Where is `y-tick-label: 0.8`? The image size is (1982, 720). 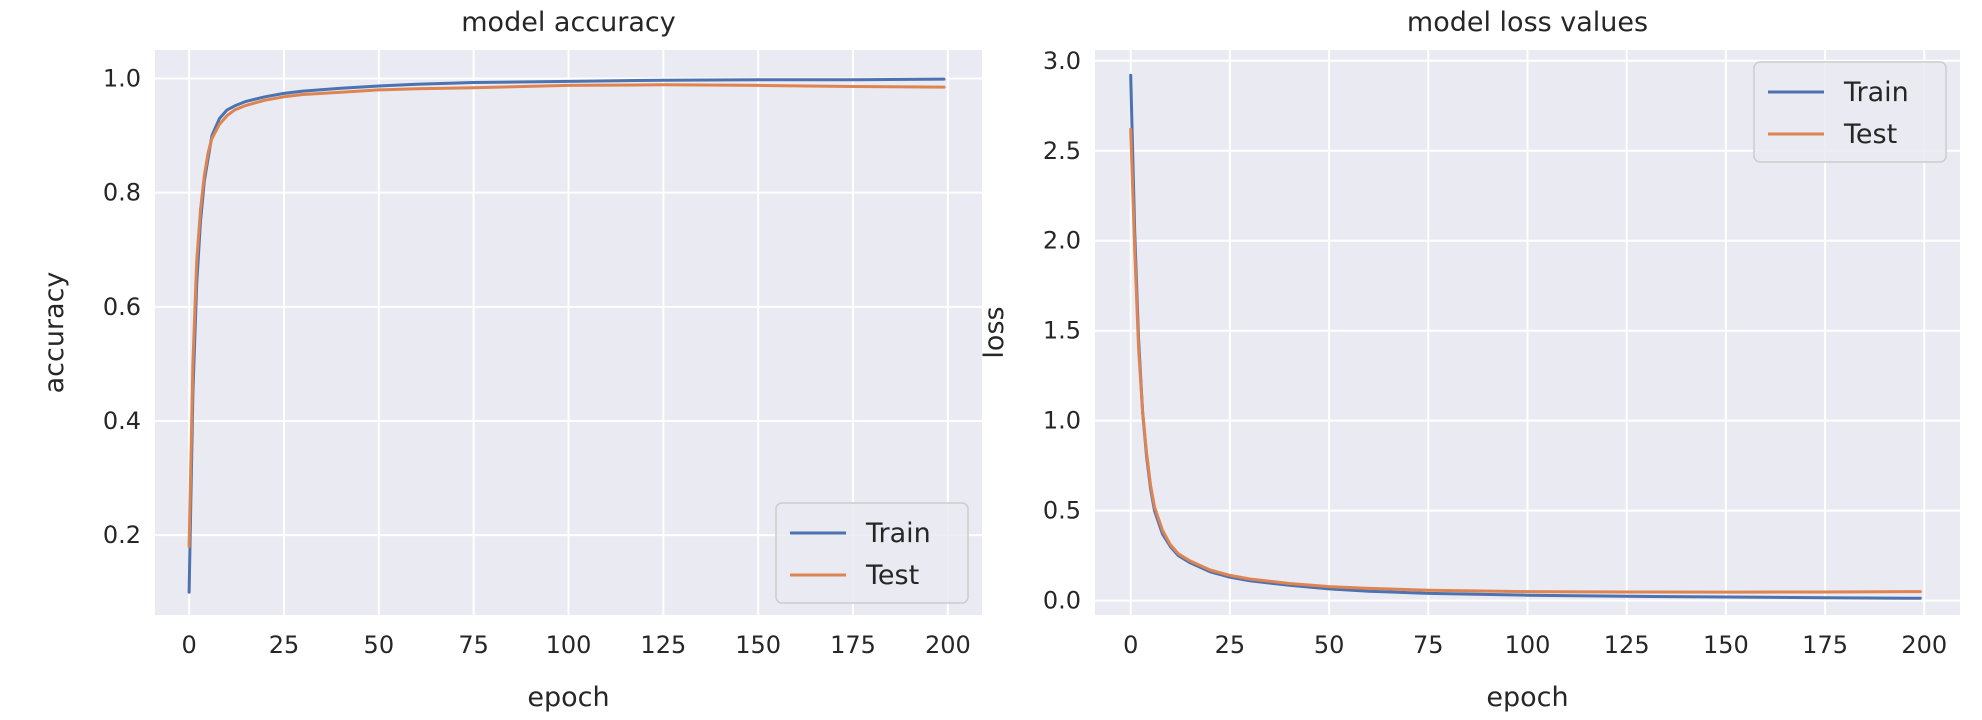
y-tick-label: 0.8 is located at coordinates (122, 193).